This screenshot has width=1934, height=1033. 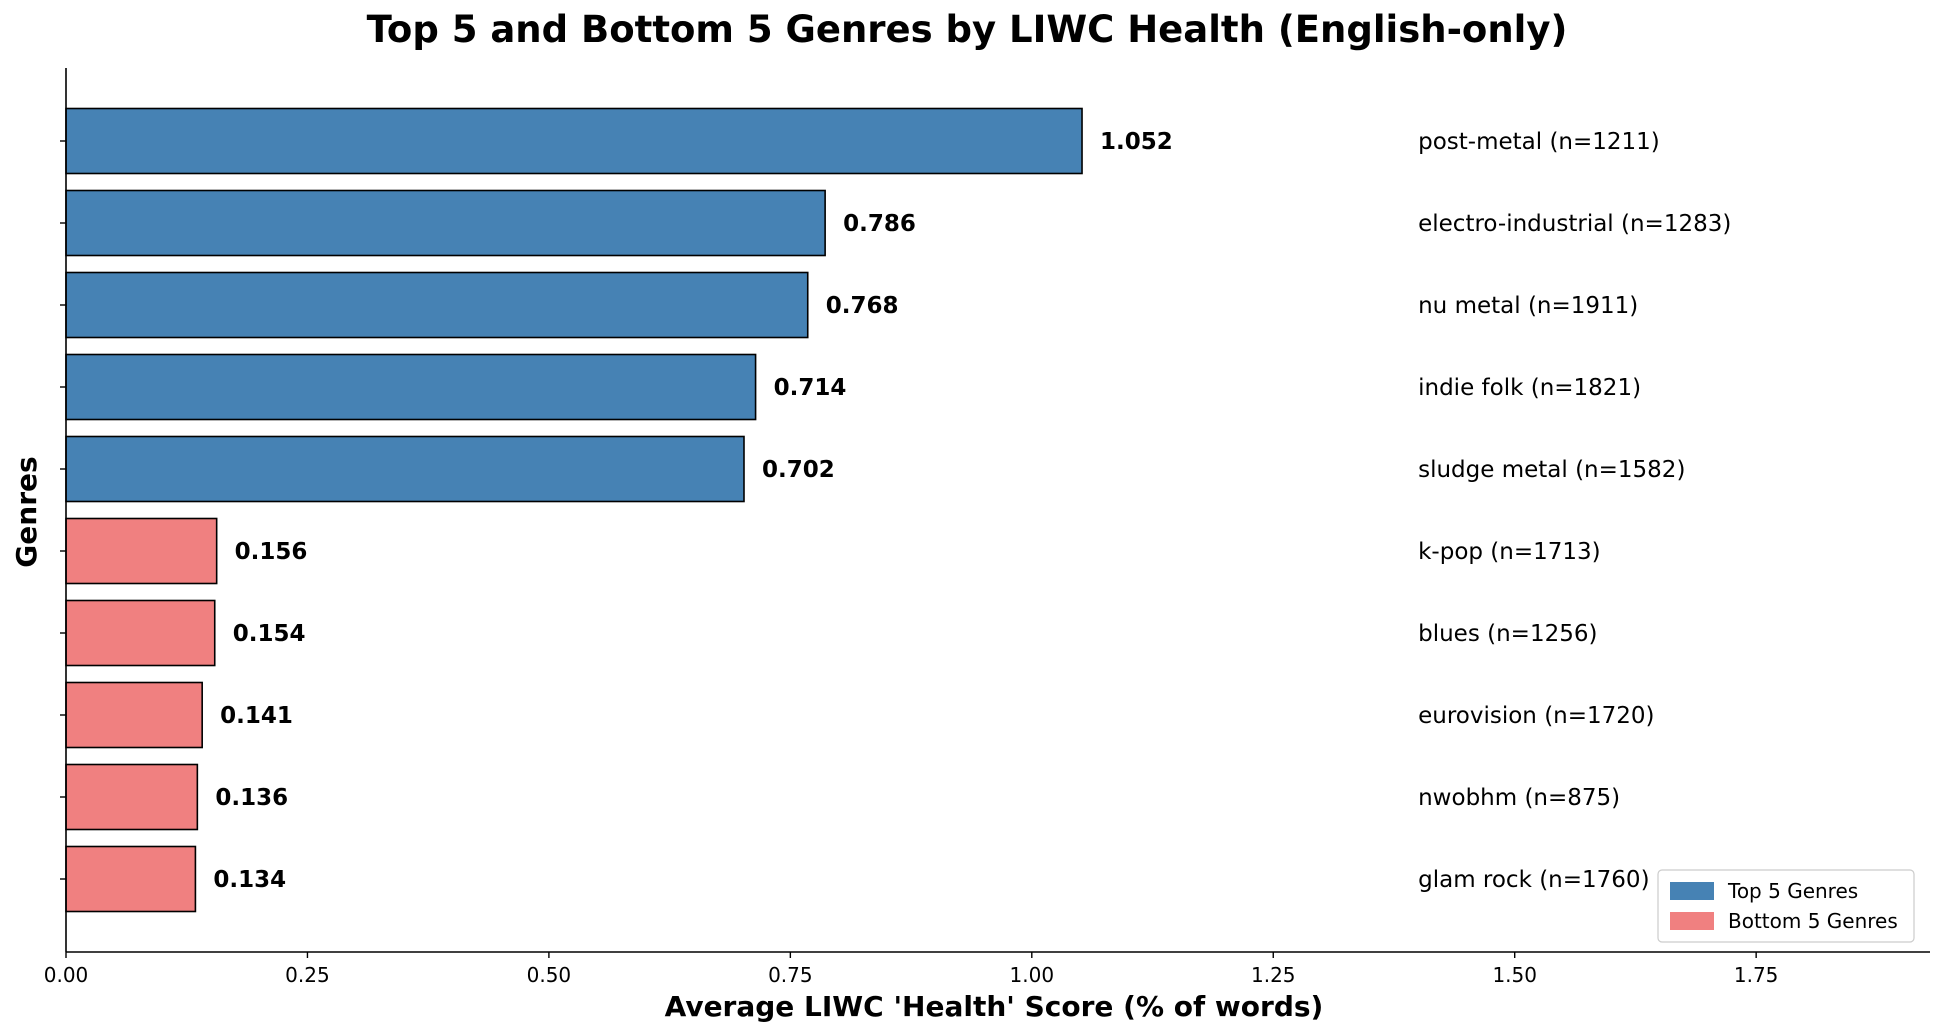 I want to click on value-label: 0.156, so click(x=271, y=552).